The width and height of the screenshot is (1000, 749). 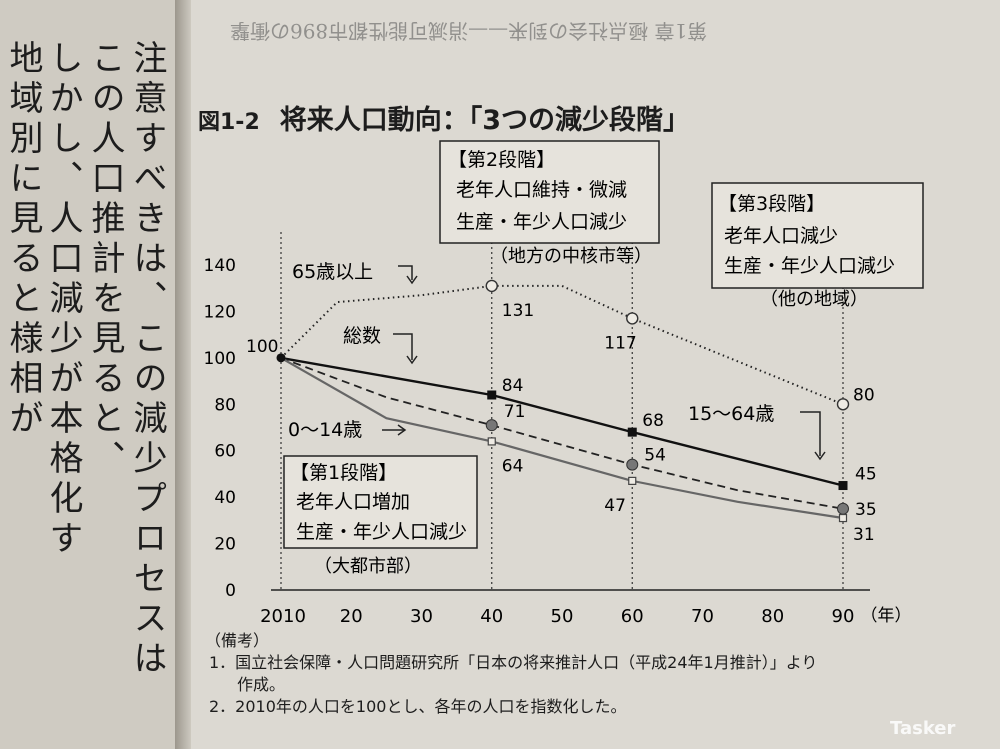 What do you see at coordinates (541, 222) in the screenshot?
I see `stage-2-line-2: 生産・年少人口減少` at bounding box center [541, 222].